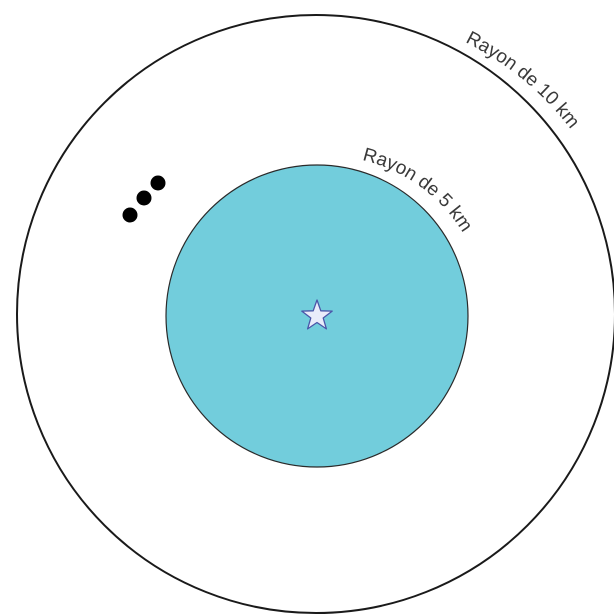 This screenshot has width=614, height=616. I want to click on star-icon, so click(317, 314).